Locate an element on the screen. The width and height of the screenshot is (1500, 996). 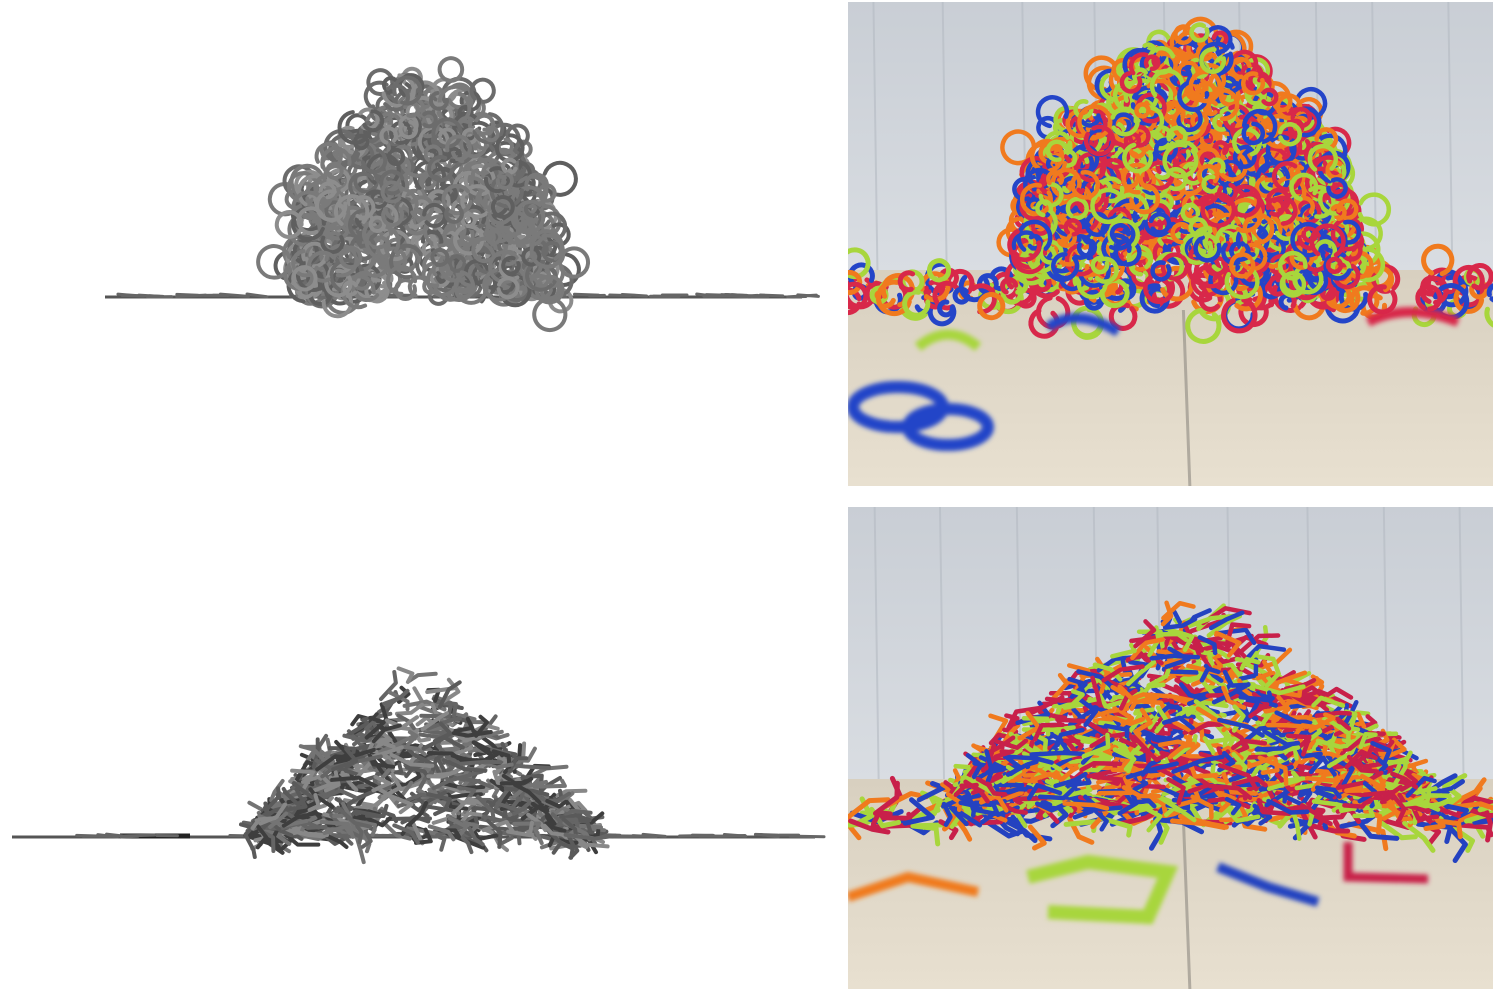
simulation-stick-pile-drawing is located at coordinates (419, 765).